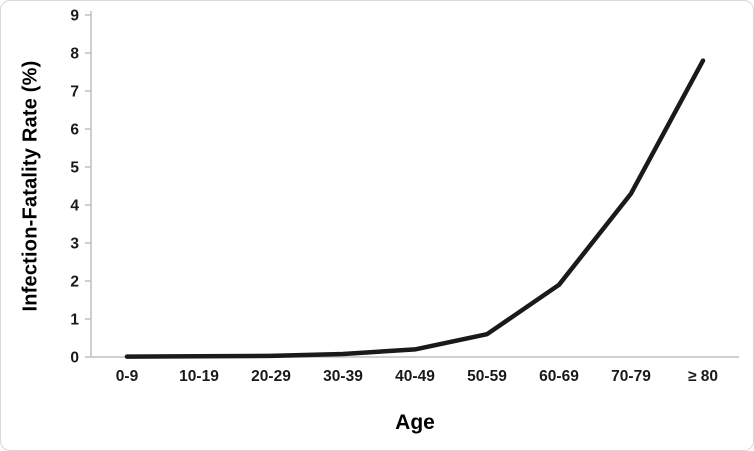  I want to click on x-tick-label: 0-9, so click(127, 376).